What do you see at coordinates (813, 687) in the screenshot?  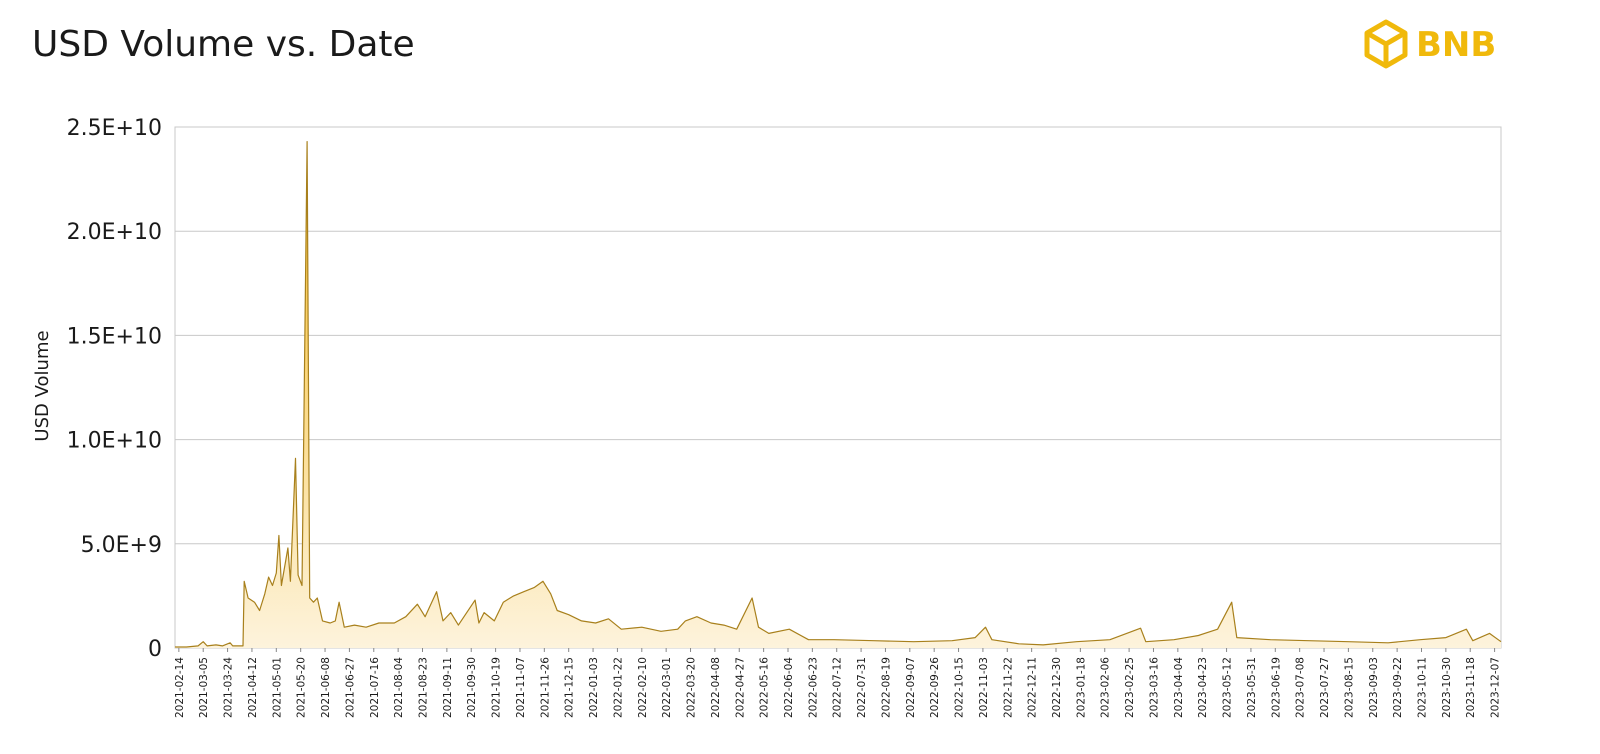 I see `x-tick-label: 2022-06-23` at bounding box center [813, 687].